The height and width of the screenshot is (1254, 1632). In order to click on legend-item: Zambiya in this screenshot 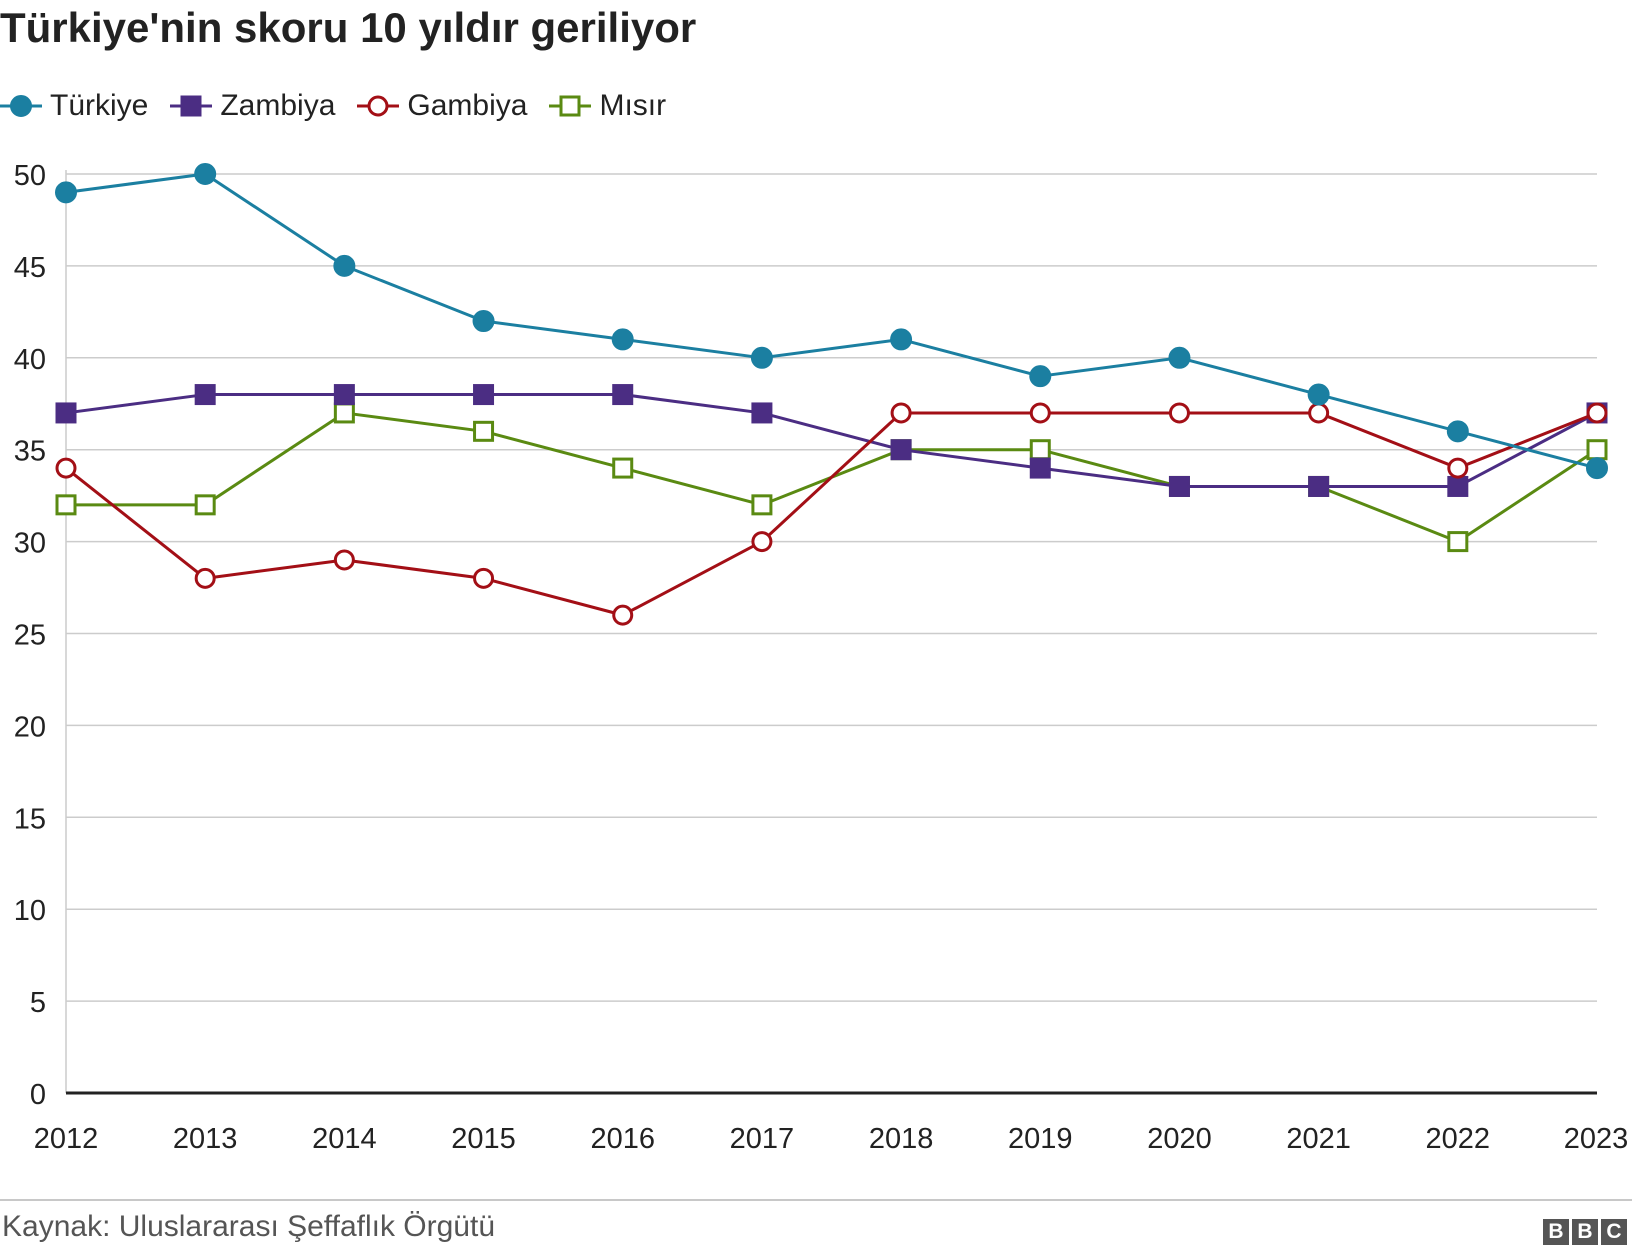, I will do `click(252, 106)`.